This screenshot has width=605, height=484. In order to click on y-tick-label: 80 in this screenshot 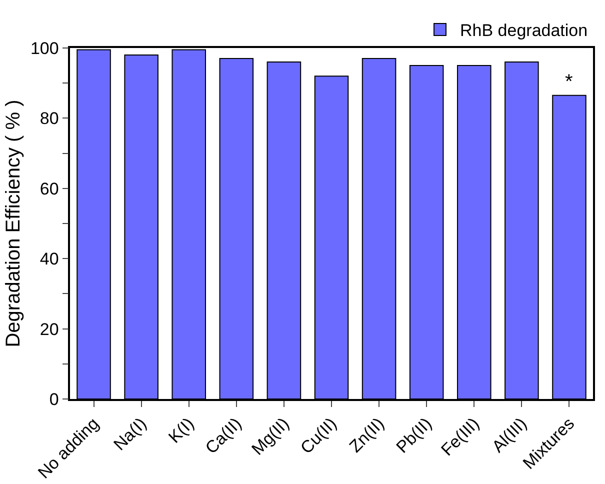, I will do `click(49, 118)`.